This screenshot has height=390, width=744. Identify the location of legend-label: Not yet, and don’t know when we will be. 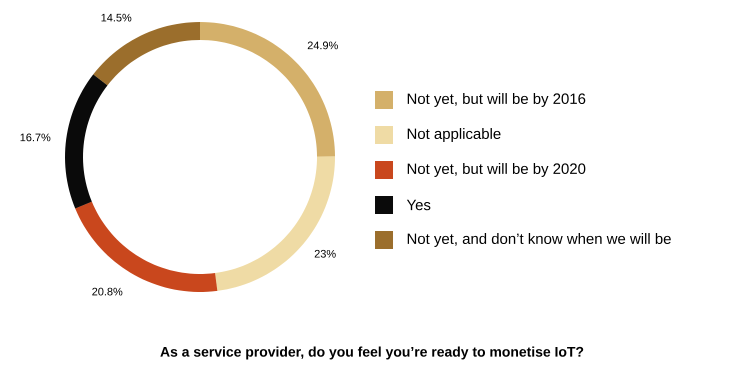
(539, 240).